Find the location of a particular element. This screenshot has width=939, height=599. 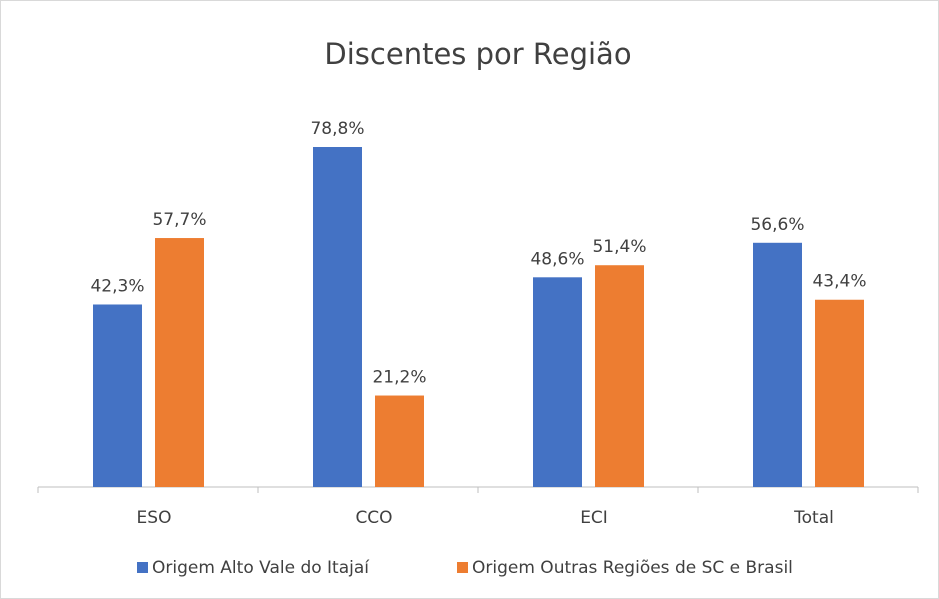

x-tick-label: Total is located at coordinates (813, 518).